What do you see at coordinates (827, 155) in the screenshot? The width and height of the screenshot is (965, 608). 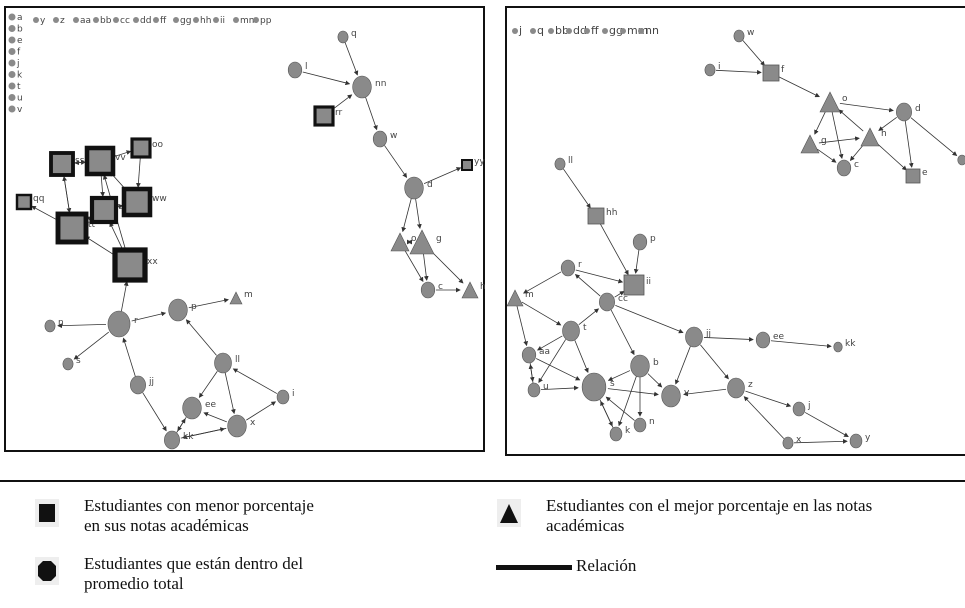 I see `right-edge-g-c` at bounding box center [827, 155].